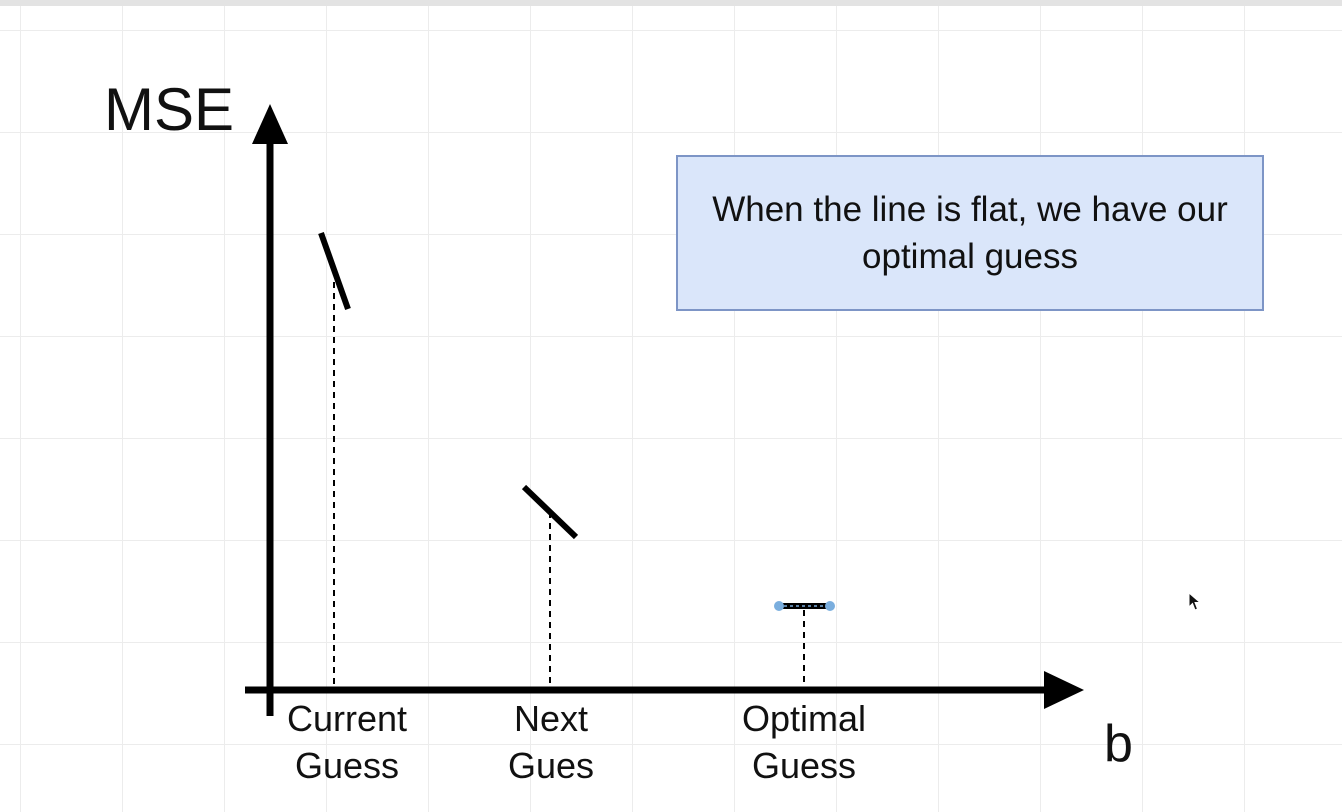  I want to click on optimal-guess-label-line1: Optimal, so click(804, 718).